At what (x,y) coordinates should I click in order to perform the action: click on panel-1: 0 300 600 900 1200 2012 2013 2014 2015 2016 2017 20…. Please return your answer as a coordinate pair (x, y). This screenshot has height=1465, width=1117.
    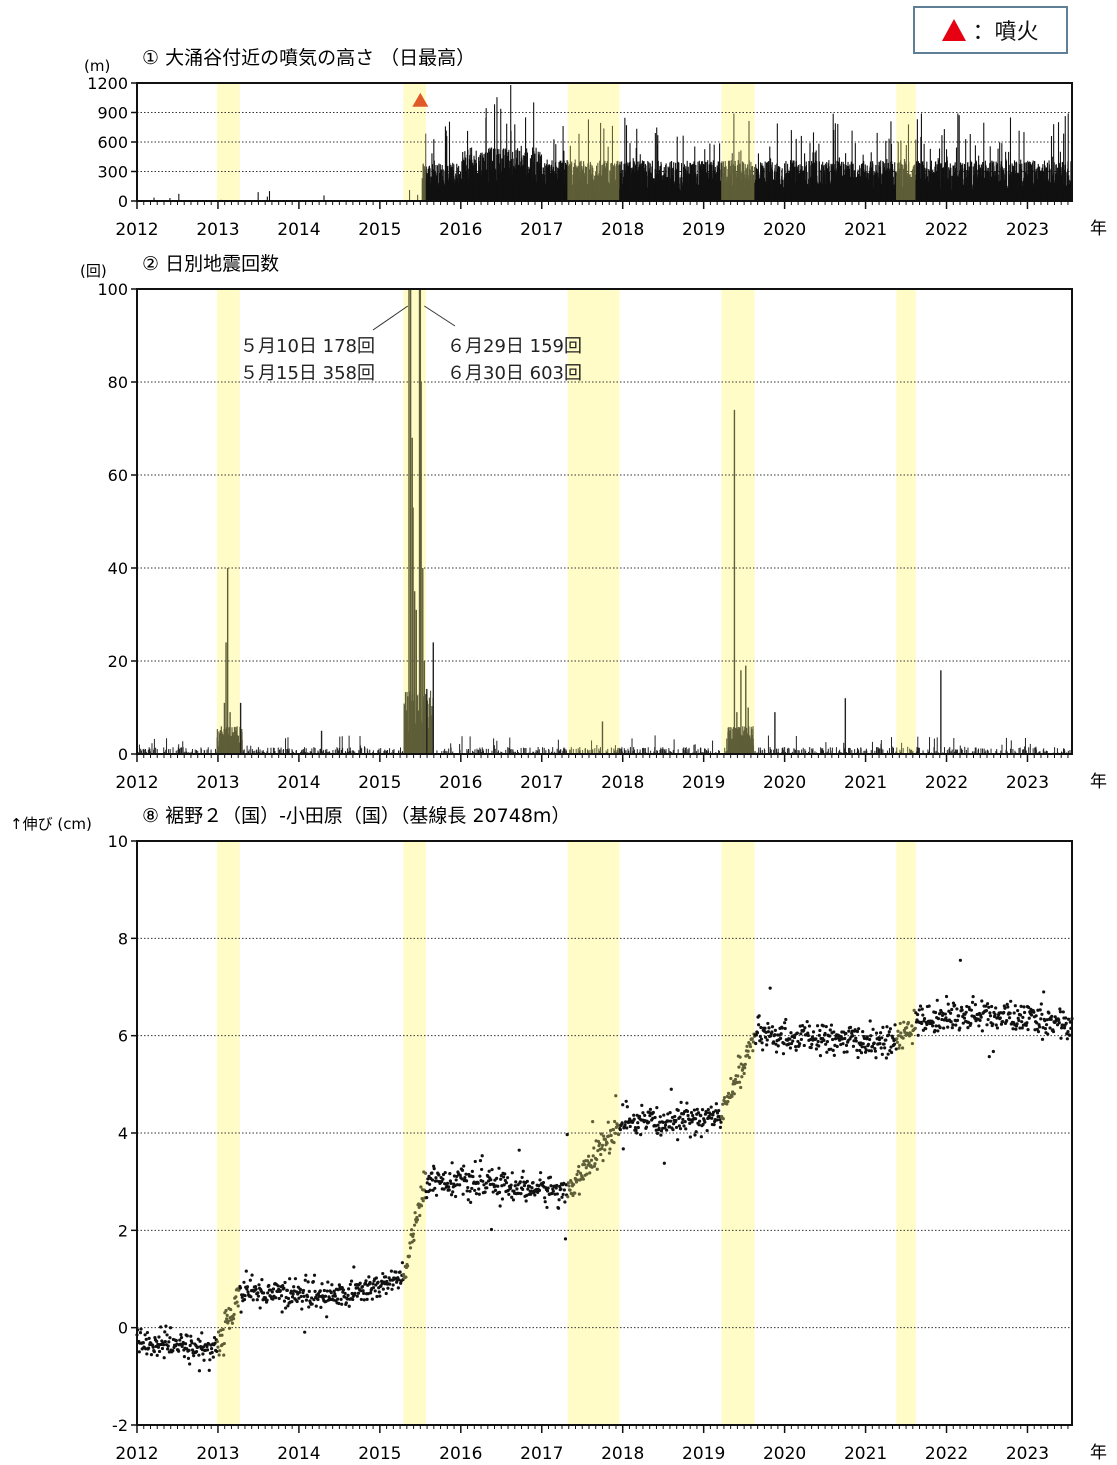
    Looking at the image, I should click on (595, 143).